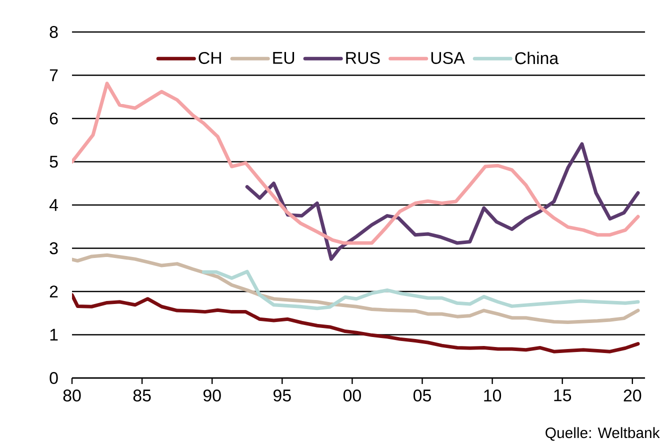 The image size is (665, 443). I want to click on x-tick-label: 90, so click(212, 396).